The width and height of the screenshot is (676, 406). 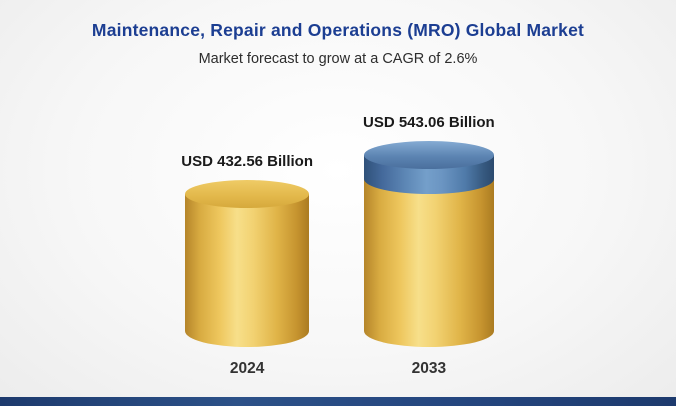 What do you see at coordinates (429, 122) in the screenshot?
I see `value-label-2033: USD 543.06 Billion` at bounding box center [429, 122].